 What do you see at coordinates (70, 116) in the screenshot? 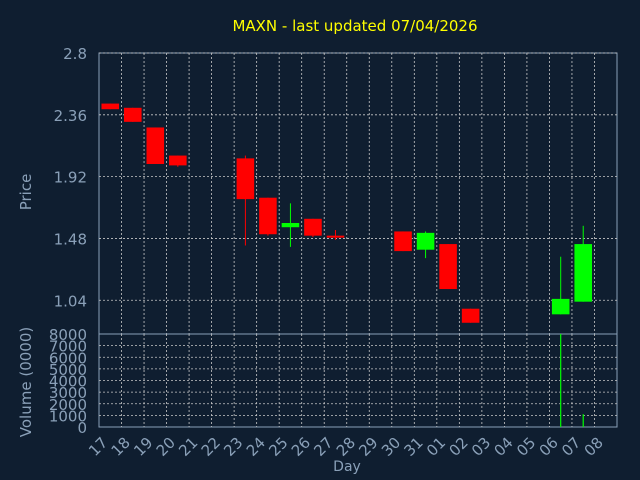
I see `price-tick-label: 2.36` at bounding box center [70, 116].